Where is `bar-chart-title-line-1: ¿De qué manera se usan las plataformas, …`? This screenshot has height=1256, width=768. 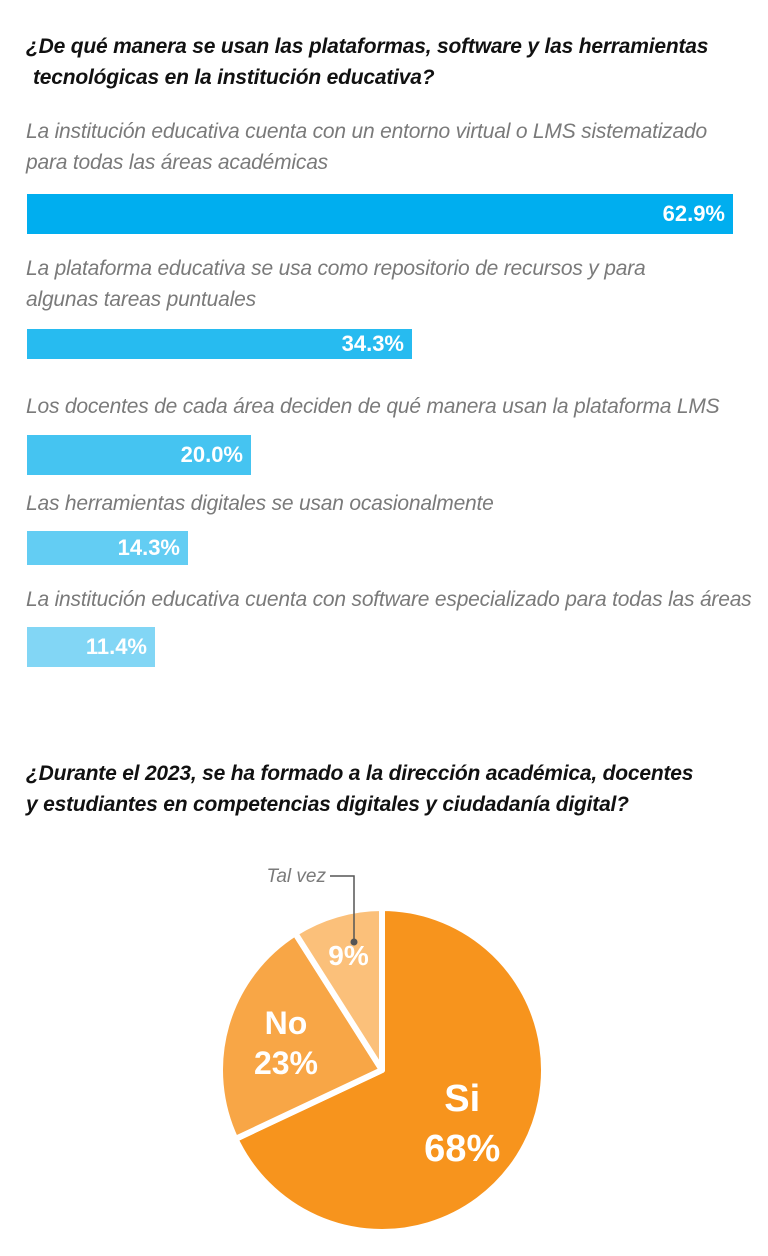 bar-chart-title-line-1: ¿De qué manera se usan las plataformas, … is located at coordinates (367, 46).